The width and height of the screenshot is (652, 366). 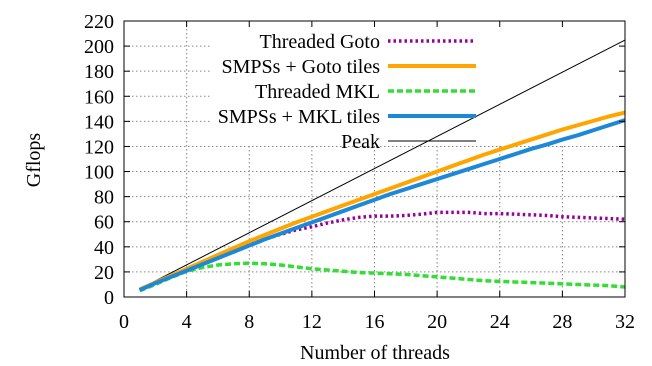 What do you see at coordinates (437, 322) in the screenshot?
I see `x-tick-label: 20` at bounding box center [437, 322].